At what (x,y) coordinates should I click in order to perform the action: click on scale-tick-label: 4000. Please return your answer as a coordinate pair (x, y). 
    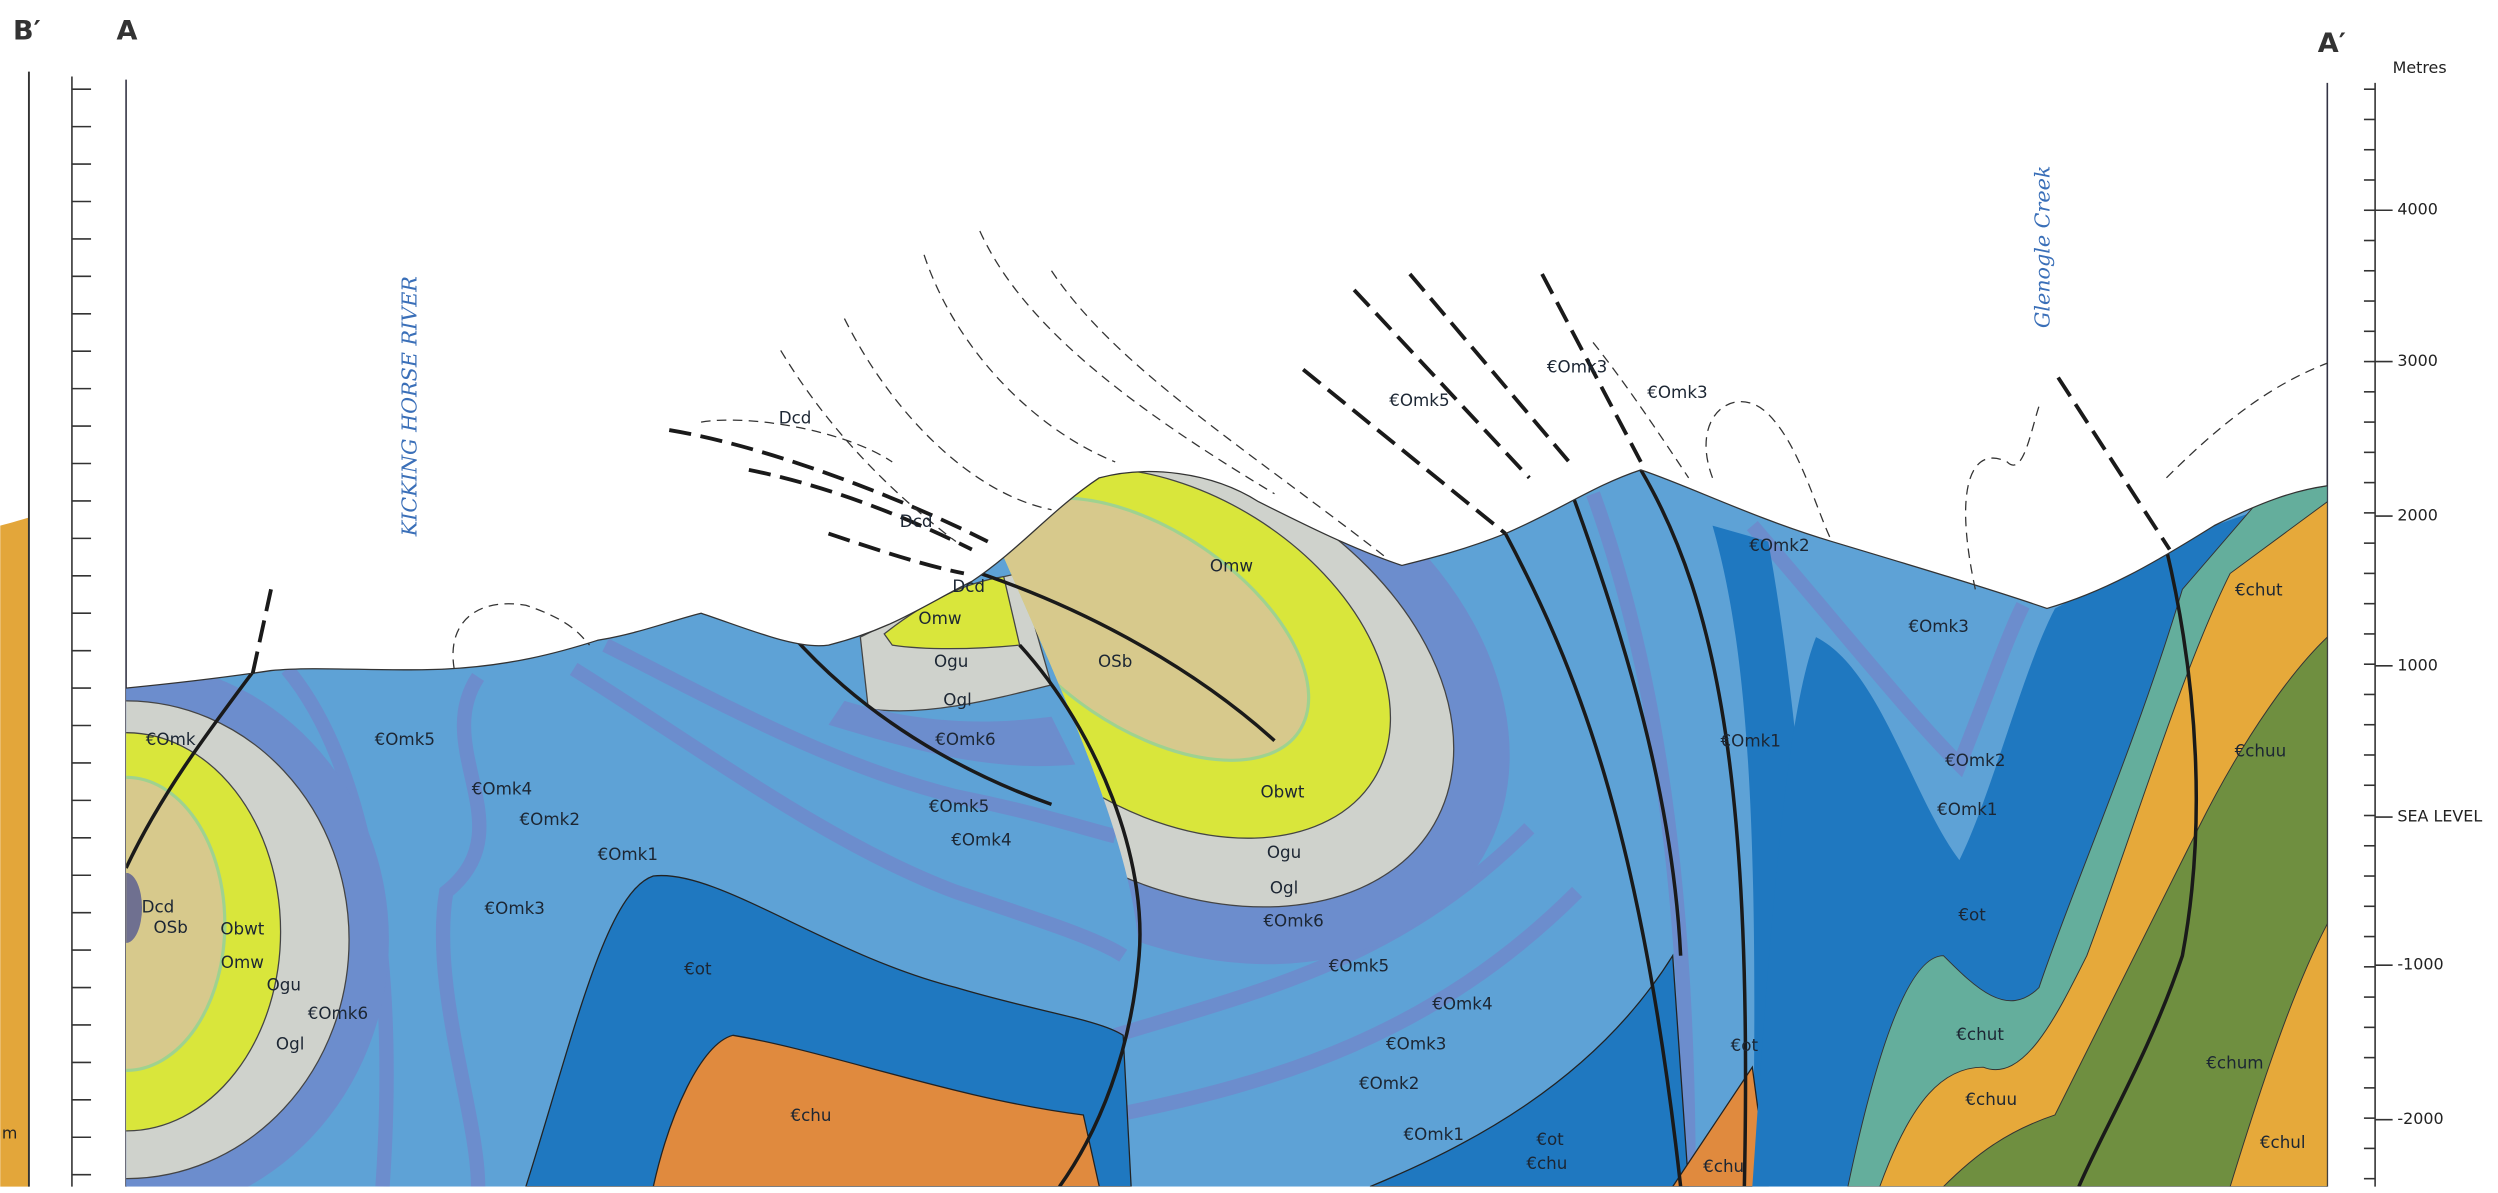
    Looking at the image, I should click on (2417, 209).